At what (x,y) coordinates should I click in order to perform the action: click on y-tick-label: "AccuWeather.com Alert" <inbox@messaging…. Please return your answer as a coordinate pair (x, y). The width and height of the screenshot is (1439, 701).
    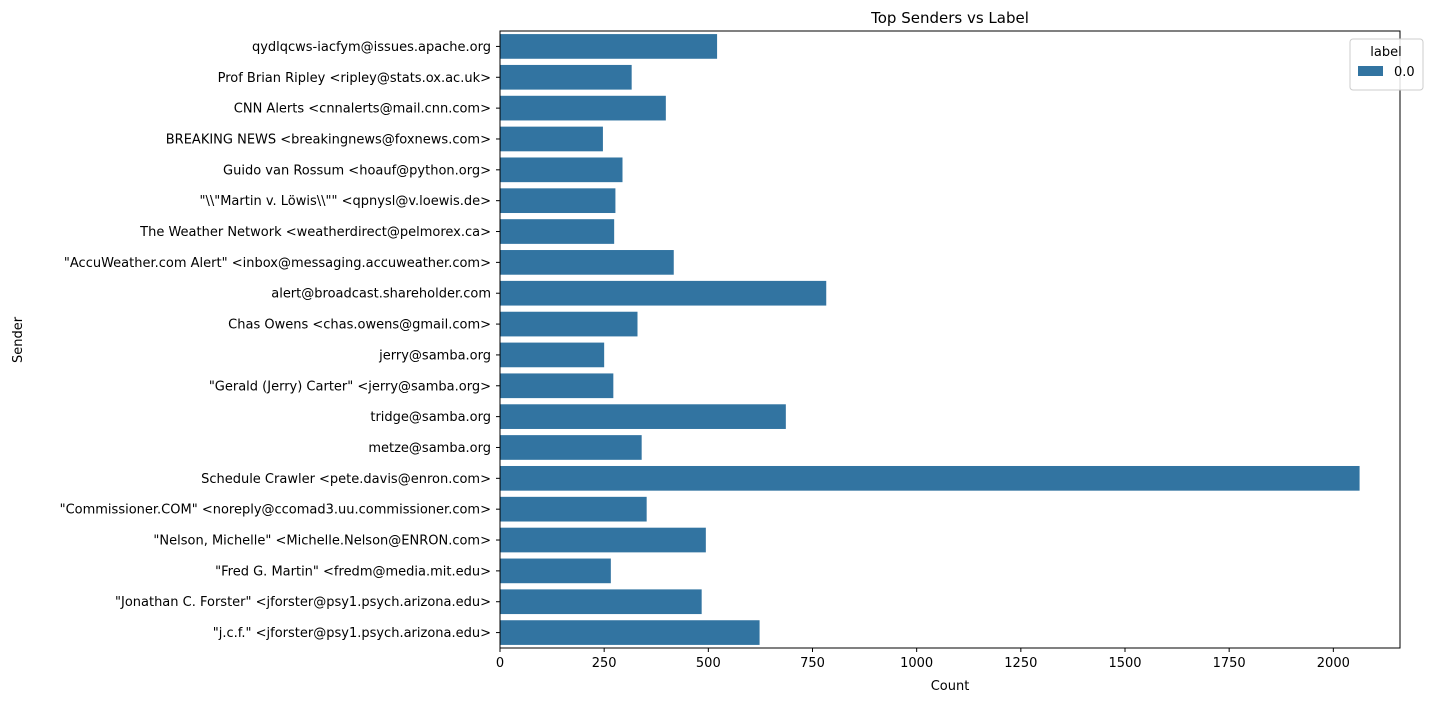
    Looking at the image, I should click on (277, 263).